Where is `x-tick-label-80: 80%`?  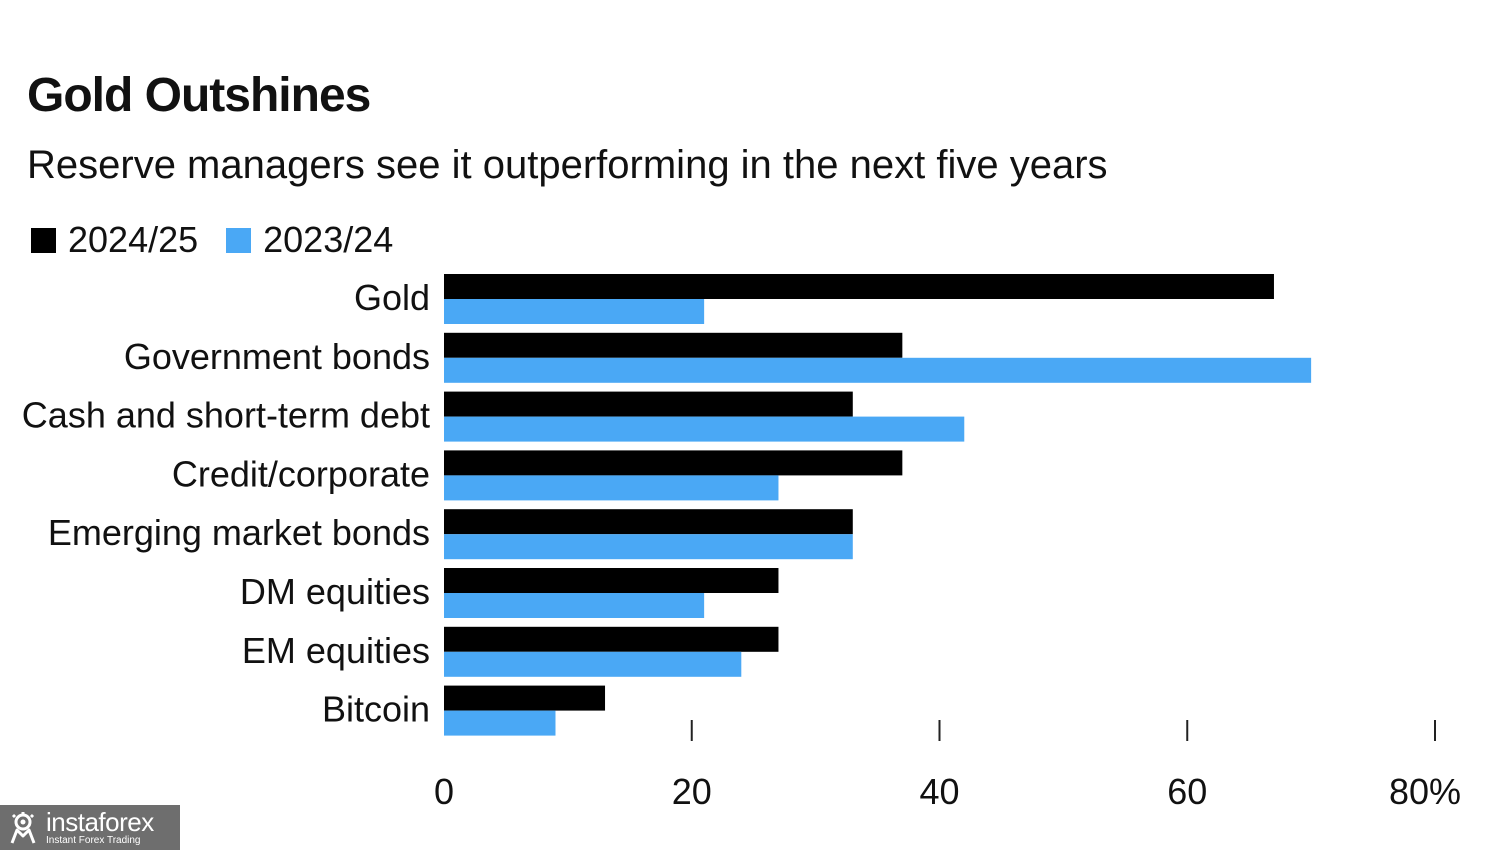
x-tick-label-80: 80% is located at coordinates (1425, 791).